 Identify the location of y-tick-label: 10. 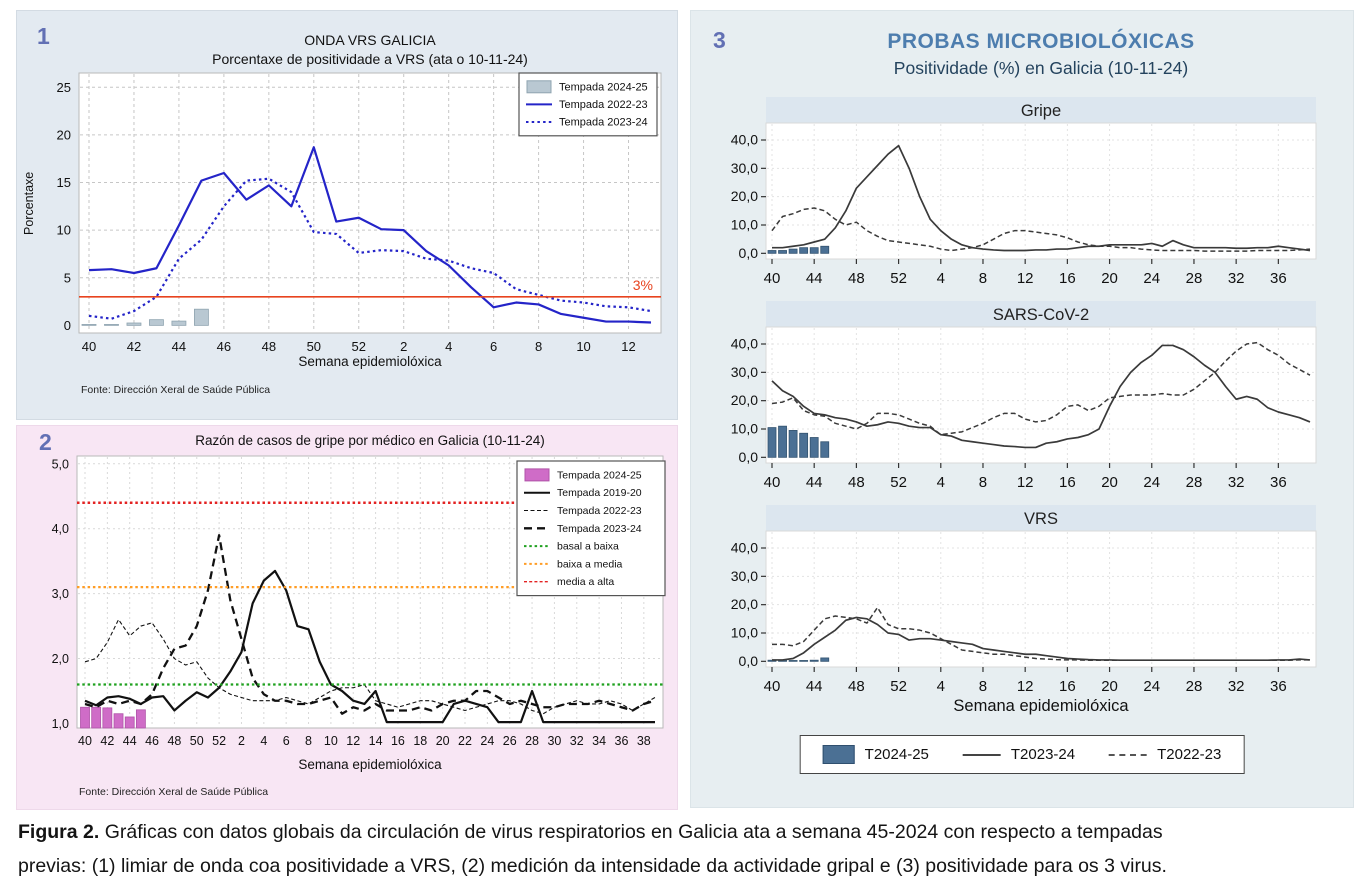
(64, 230).